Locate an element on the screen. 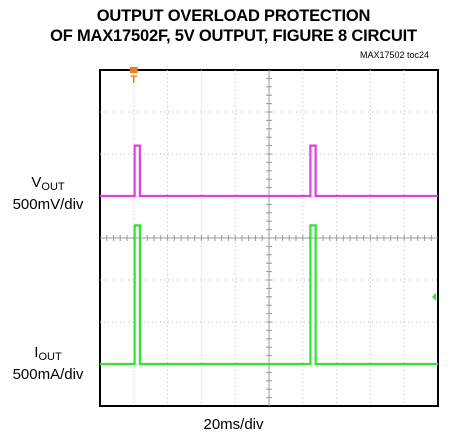  trigger-marker-icon is located at coordinates (133, 70).